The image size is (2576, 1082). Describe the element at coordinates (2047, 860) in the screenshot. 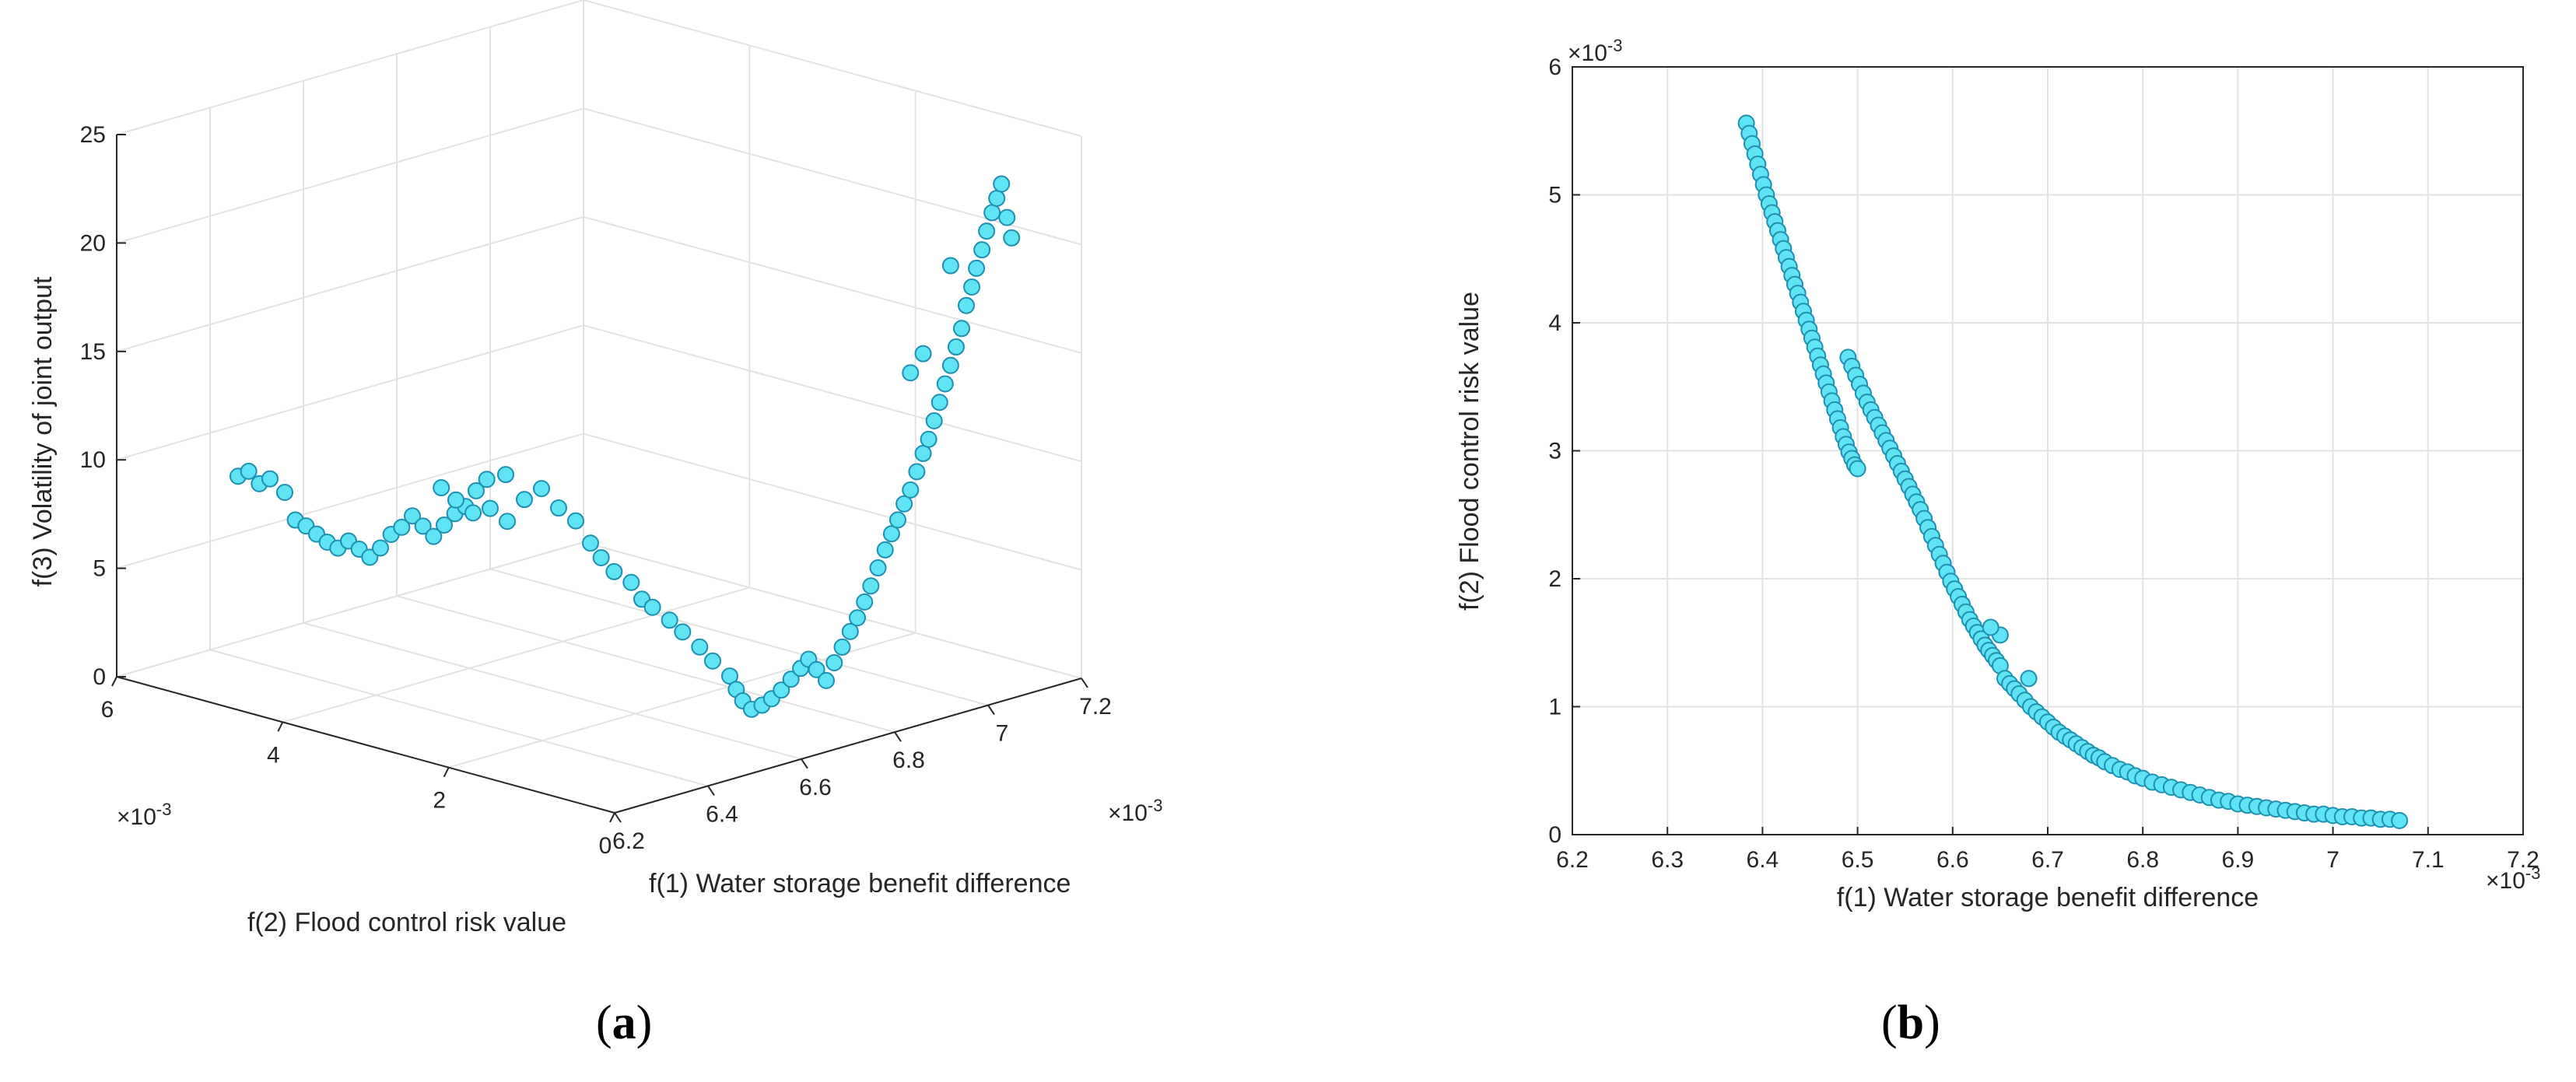

I see `panel-b-x-tick-label: 6.7` at that location.